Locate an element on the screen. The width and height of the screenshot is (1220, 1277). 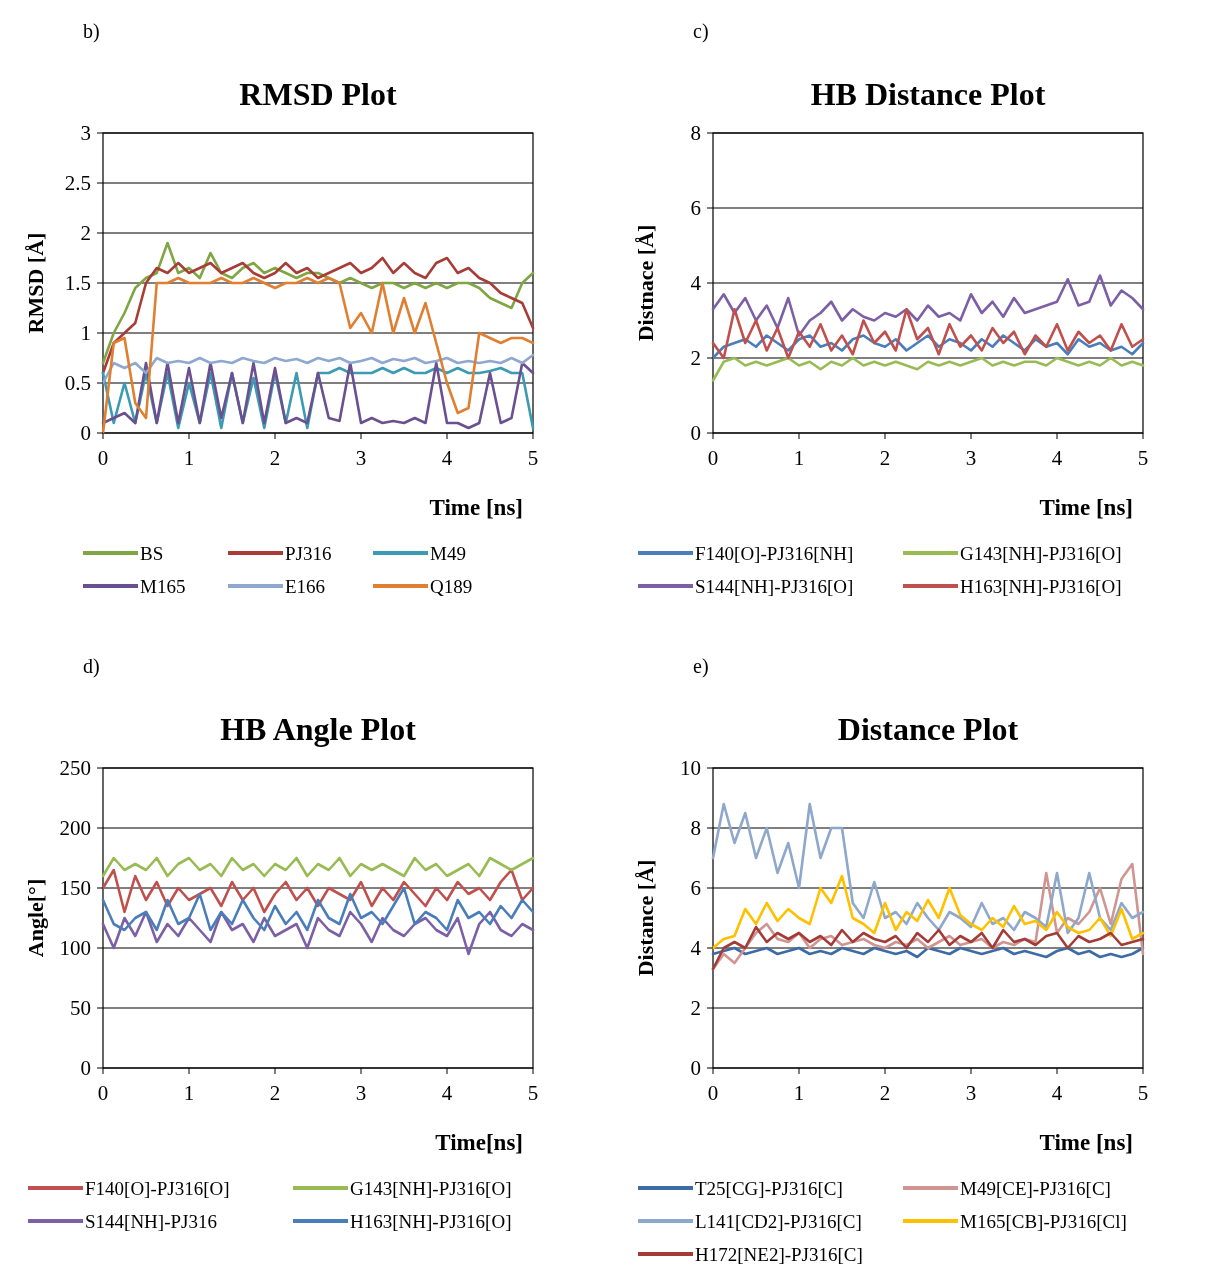
y-axis-title: Distance [Å] is located at coordinates (645, 918).